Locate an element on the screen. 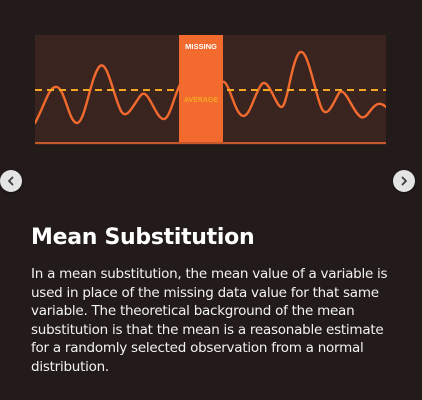 Image resolution: width=422 pixels, height=400 pixels. average-label: AVERAGE is located at coordinates (201, 100).